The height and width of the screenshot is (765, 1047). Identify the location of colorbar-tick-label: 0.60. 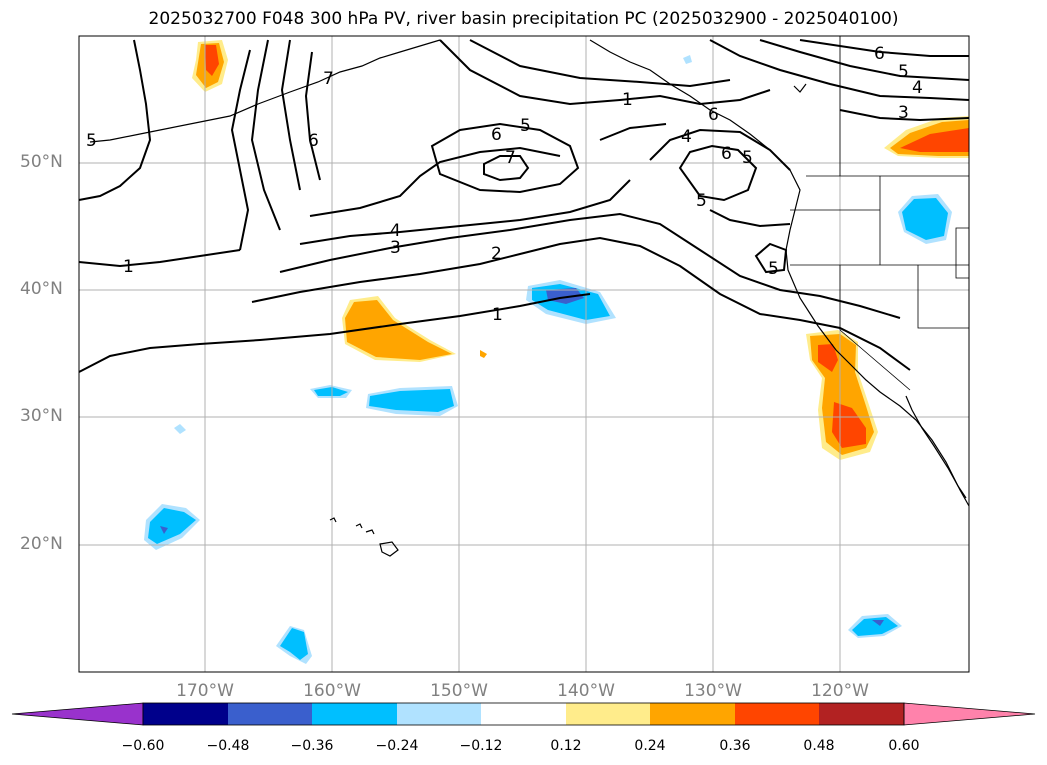
(904, 746).